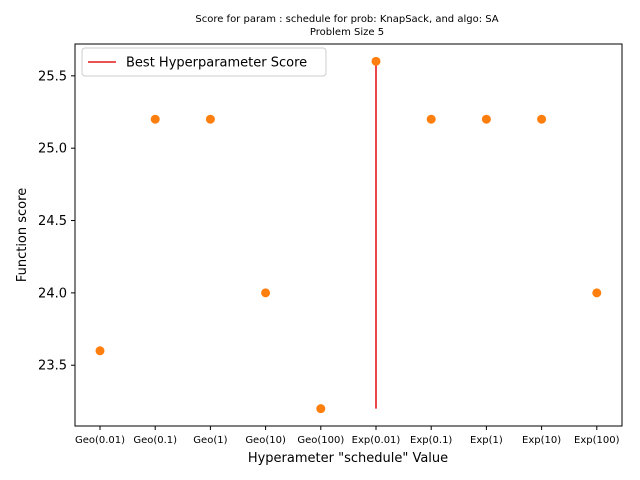  Describe the element at coordinates (100, 440) in the screenshot. I see `x-tick-label: Geo(0.01)` at that location.